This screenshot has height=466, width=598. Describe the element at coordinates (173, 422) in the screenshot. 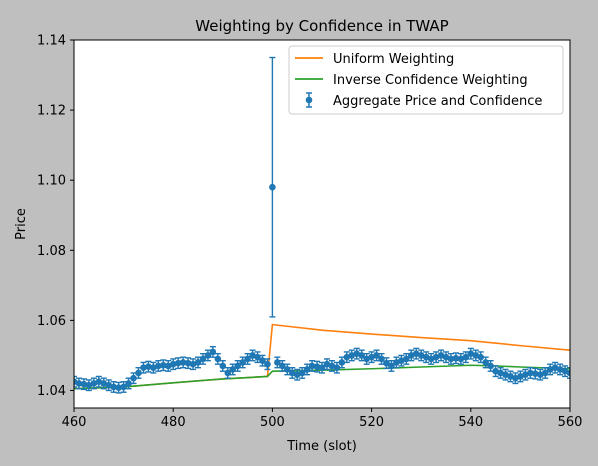

I see `x-tick-label: 480` at that location.